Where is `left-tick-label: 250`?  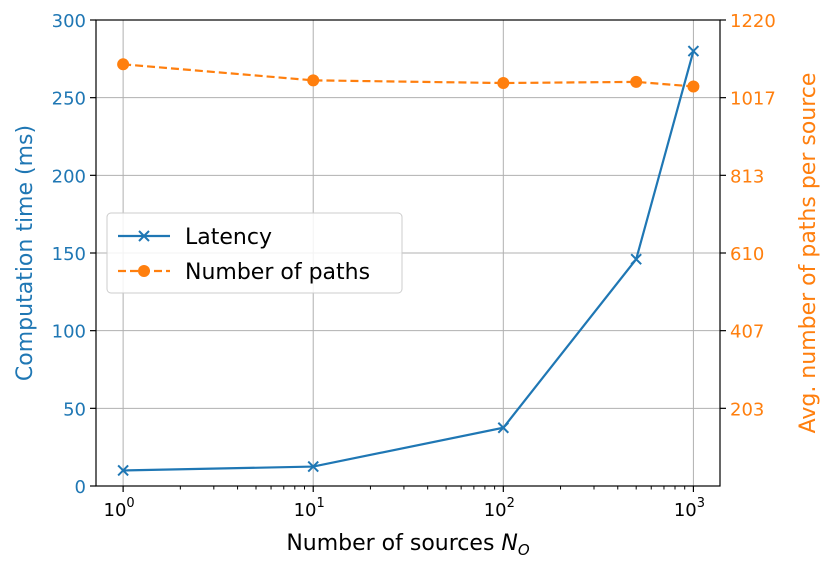 left-tick-label: 250 is located at coordinates (69, 99).